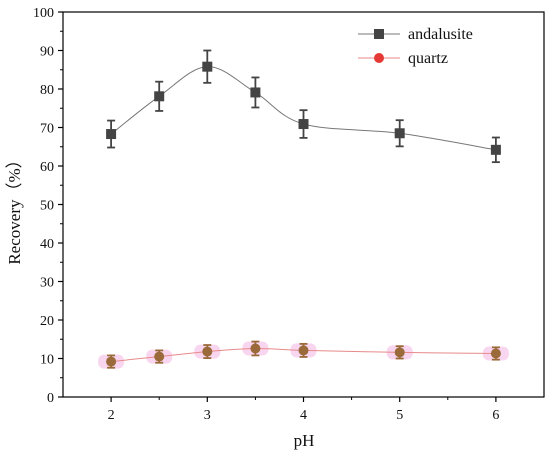  Describe the element at coordinates (47, 90) in the screenshot. I see `y-tick-label: 80` at that location.